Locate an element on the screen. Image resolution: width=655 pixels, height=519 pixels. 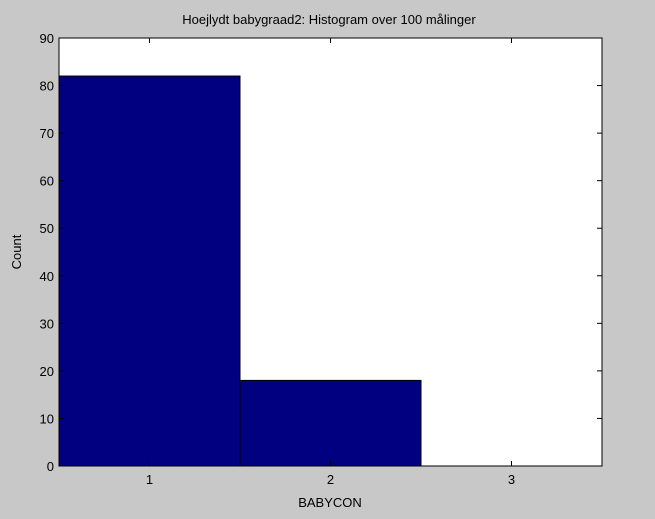
x-tick-label-3: 3 is located at coordinates (511, 479).